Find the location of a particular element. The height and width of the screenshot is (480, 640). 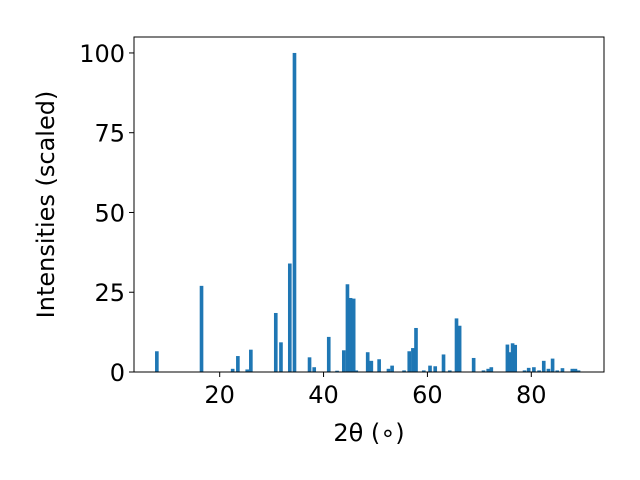

y-tick-label: 0 is located at coordinates (117, 373).